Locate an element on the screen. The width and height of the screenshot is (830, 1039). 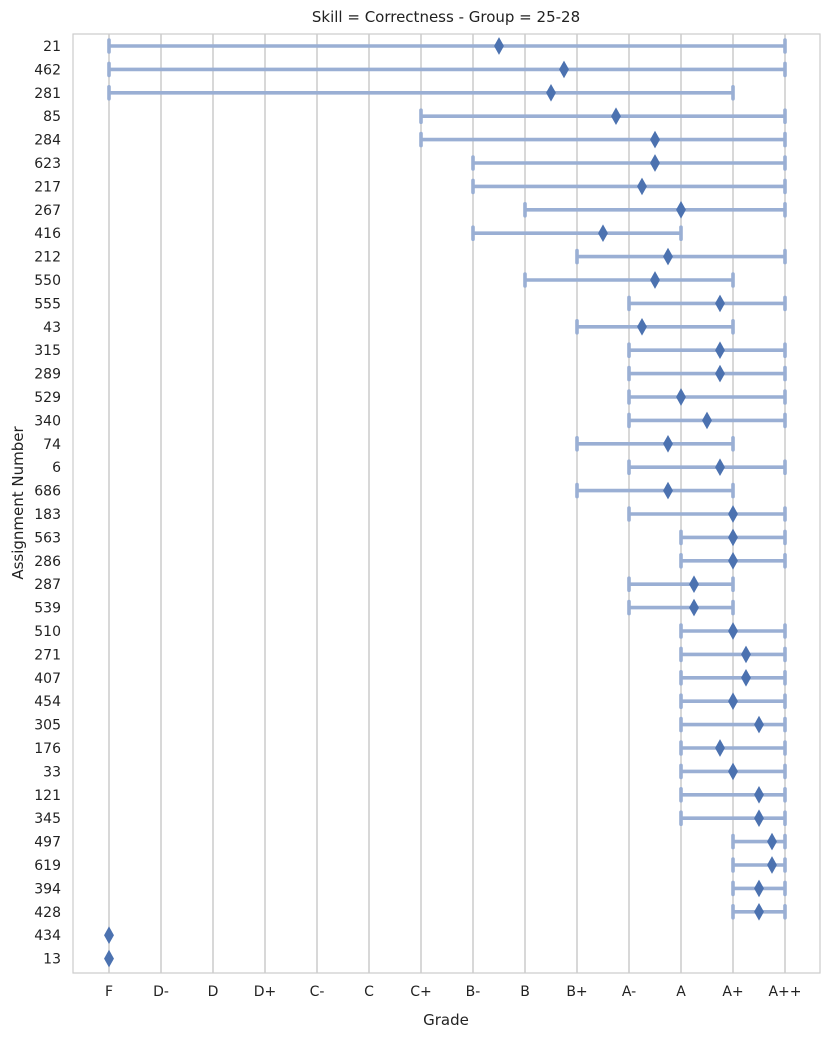
x-tick-label: B is located at coordinates (525, 992).